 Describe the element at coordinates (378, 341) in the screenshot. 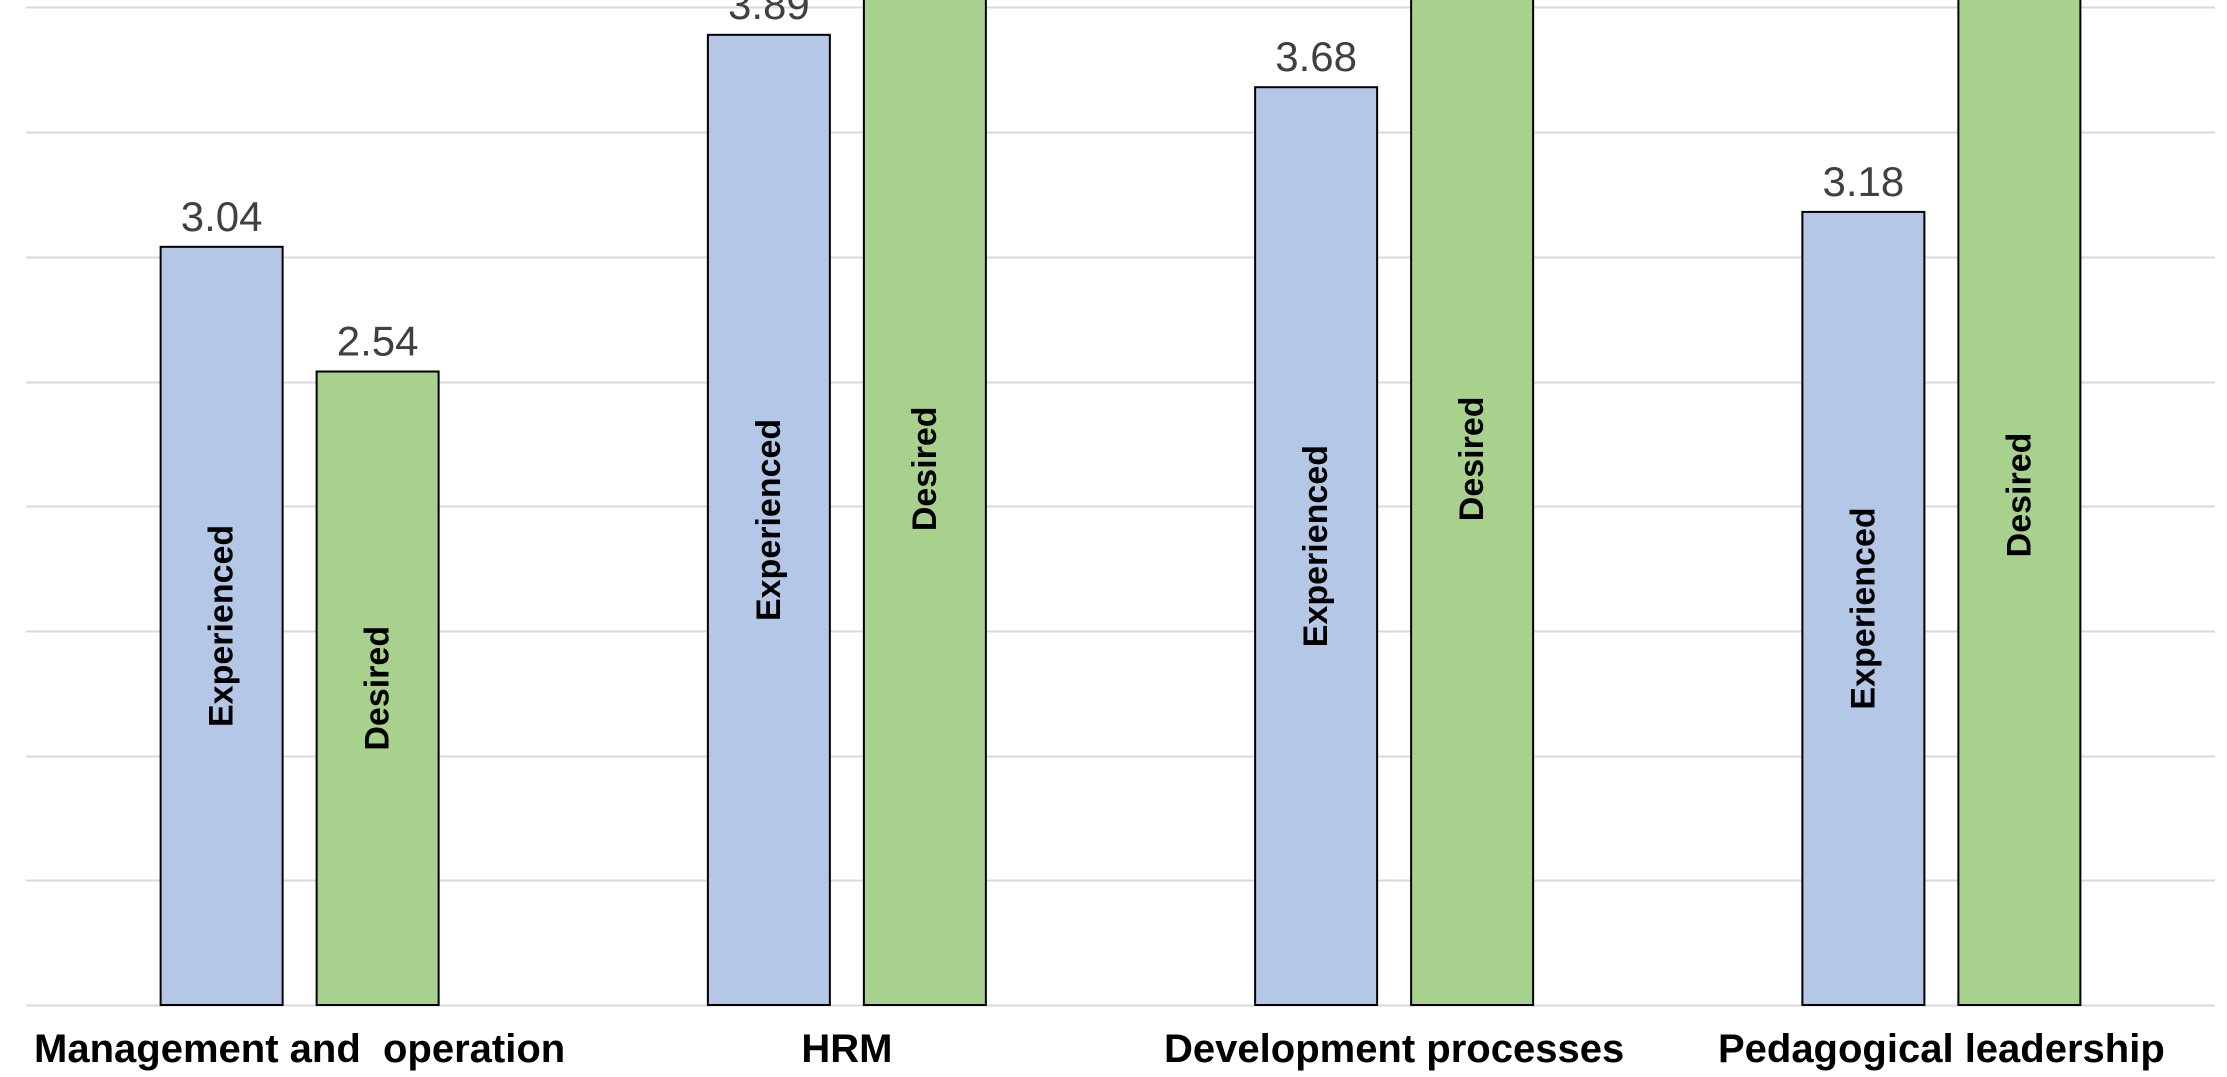

I see `value-label: 2.54` at that location.